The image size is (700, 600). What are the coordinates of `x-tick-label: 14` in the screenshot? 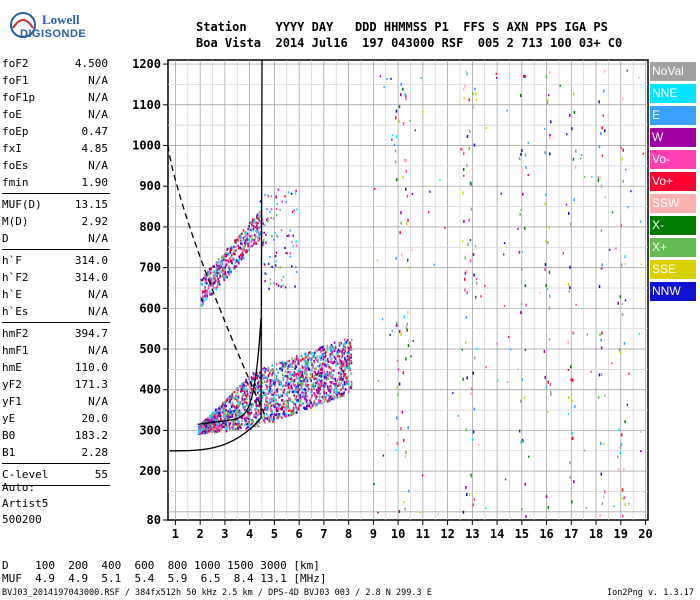 It's located at (497, 534).